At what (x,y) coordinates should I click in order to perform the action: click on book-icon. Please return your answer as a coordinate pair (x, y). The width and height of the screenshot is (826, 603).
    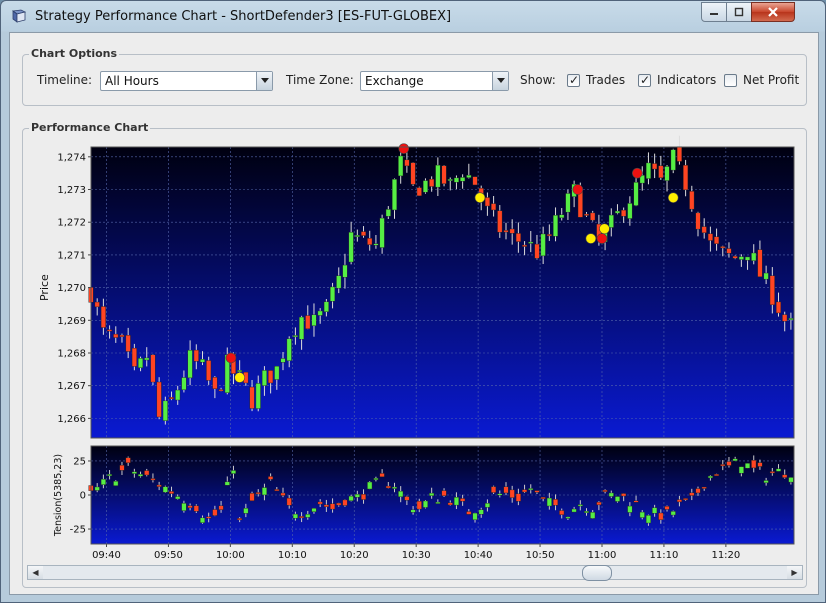
    Looking at the image, I should click on (19, 16).